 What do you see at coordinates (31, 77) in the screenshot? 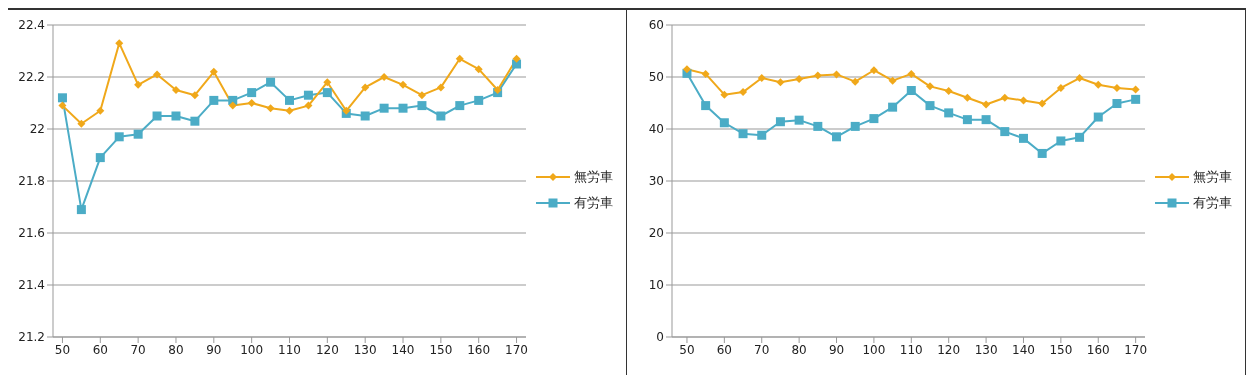
I see `y-tick-label: 22.2` at bounding box center [31, 77].